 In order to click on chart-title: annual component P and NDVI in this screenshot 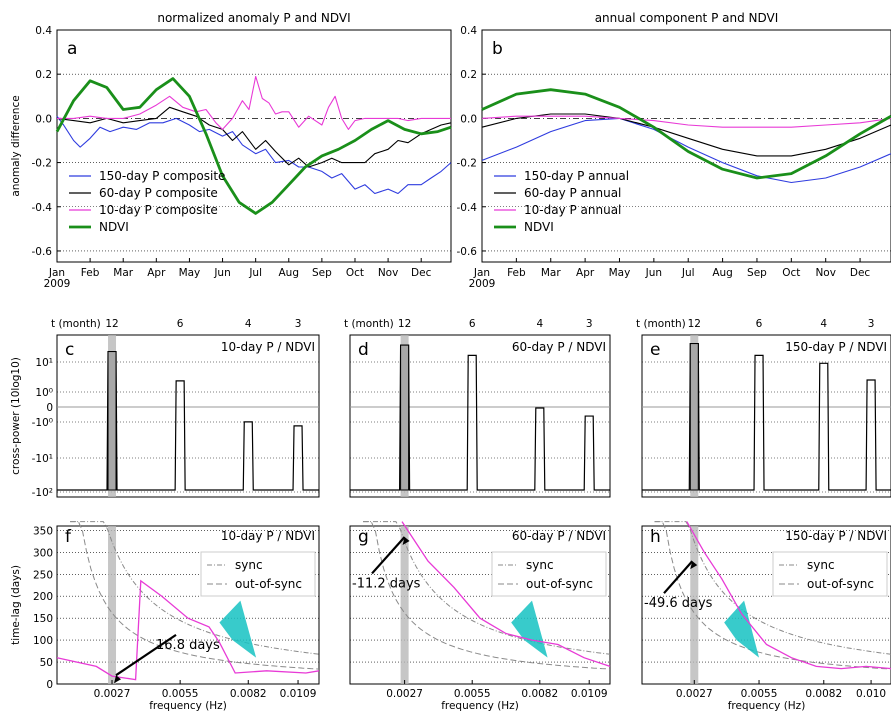, I will do `click(687, 18)`.